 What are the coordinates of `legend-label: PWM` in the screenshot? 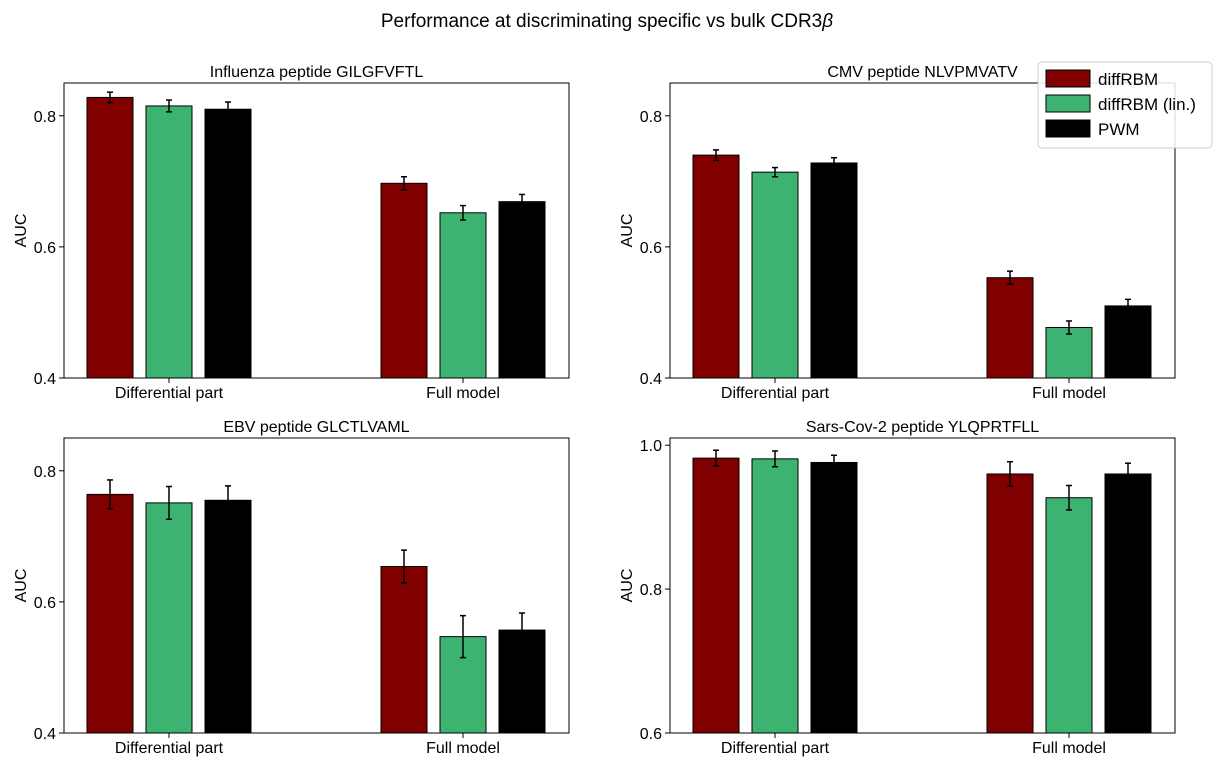 It's located at (1119, 129).